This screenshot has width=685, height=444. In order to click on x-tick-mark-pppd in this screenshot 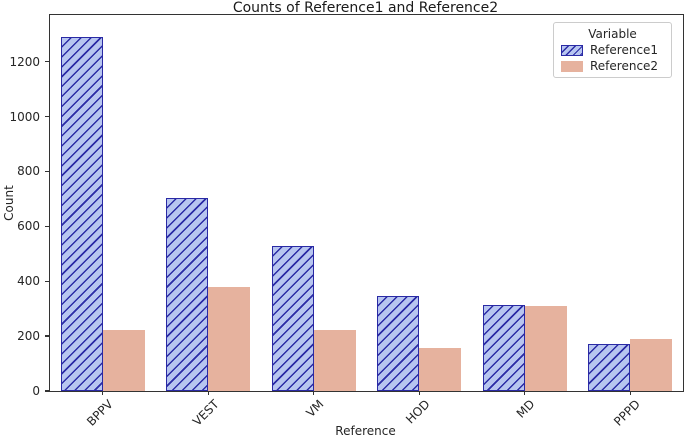, I will do `click(630, 393)`.